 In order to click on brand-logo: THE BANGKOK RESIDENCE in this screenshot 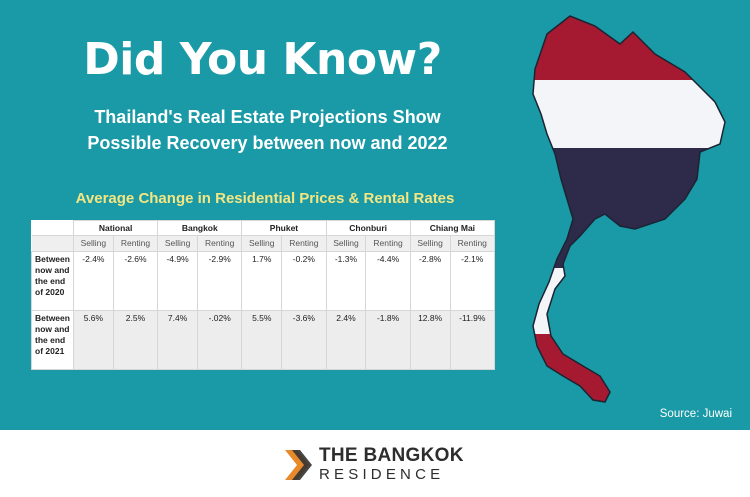, I will do `click(373, 465)`.